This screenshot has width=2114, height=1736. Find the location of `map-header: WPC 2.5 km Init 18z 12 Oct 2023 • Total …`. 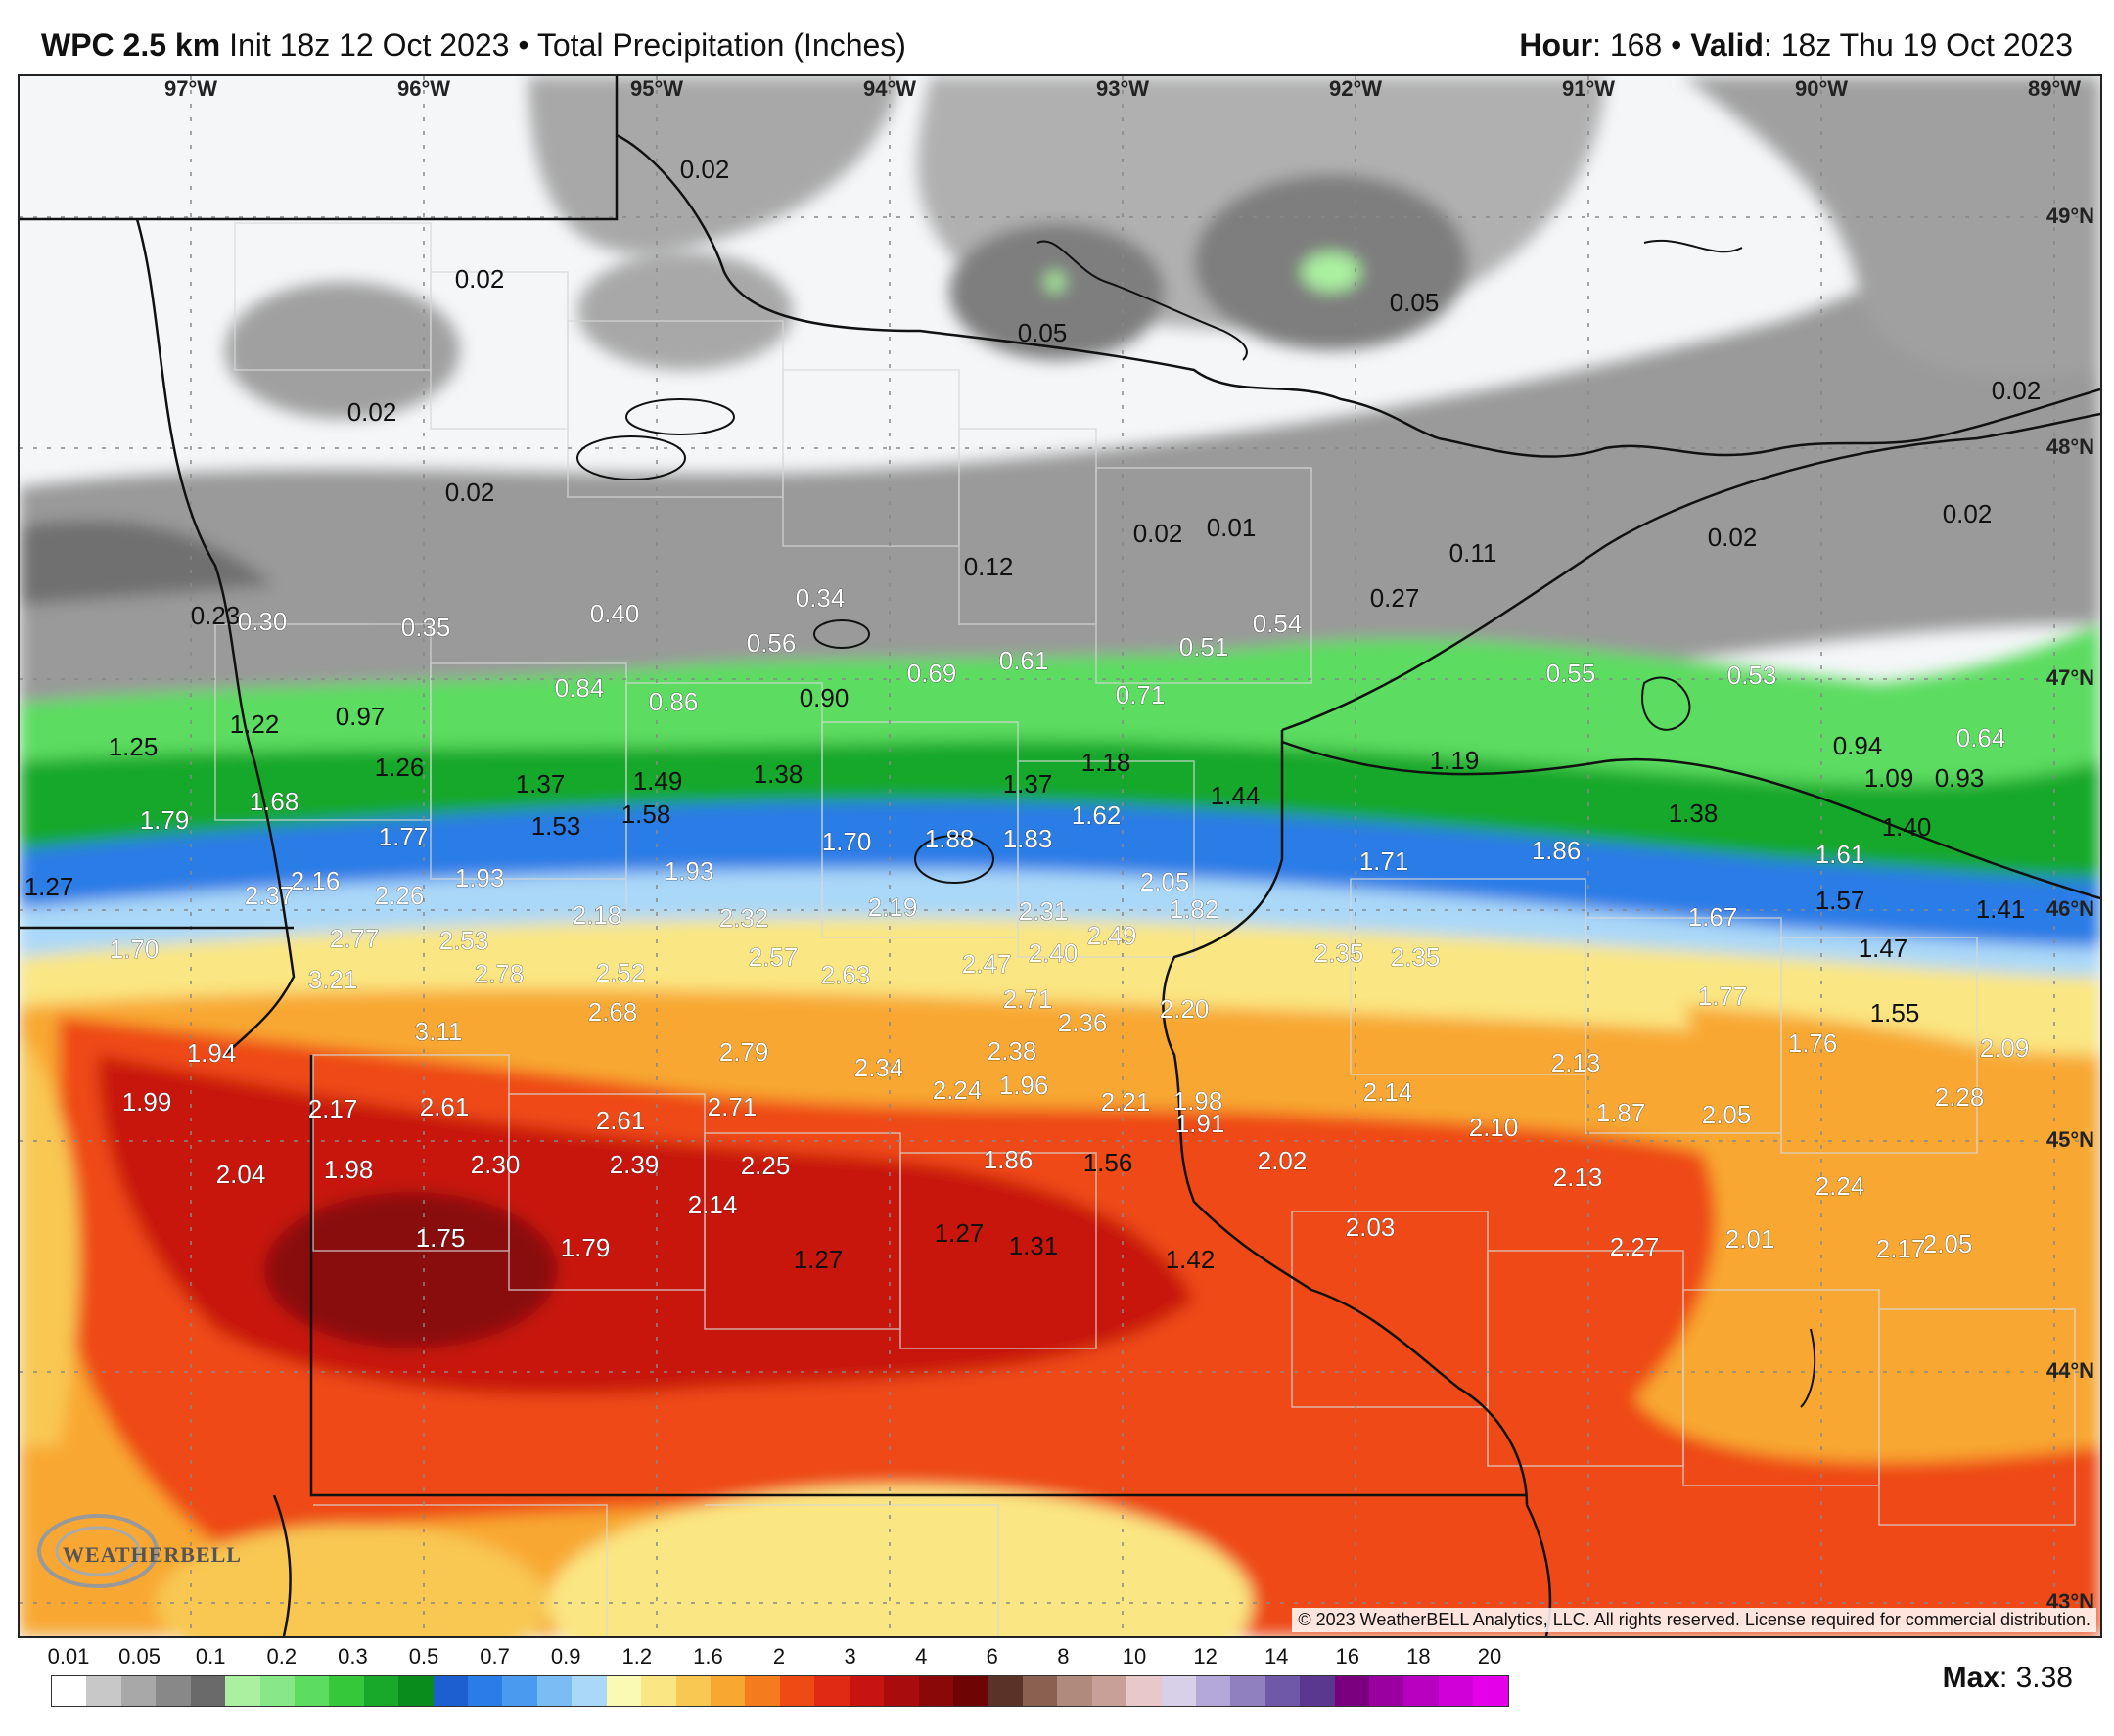

map-header: WPC 2.5 km Init 18z 12 Oct 2023 • Total … is located at coordinates (1057, 36).